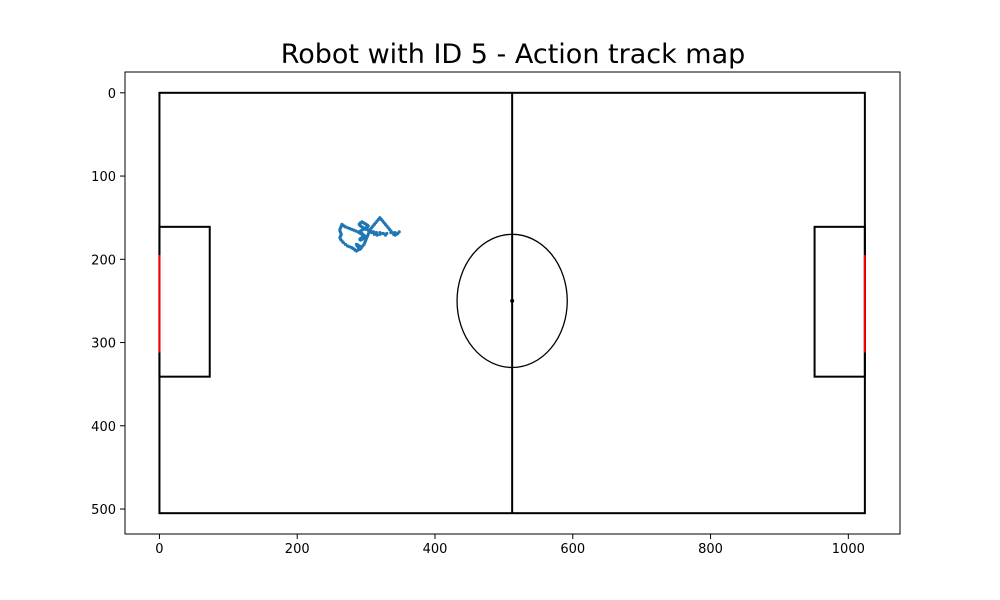 Image resolution: width=1000 pixels, height=600 pixels. Describe the element at coordinates (159, 549) in the screenshot. I see `x-tick-label: 0` at that location.